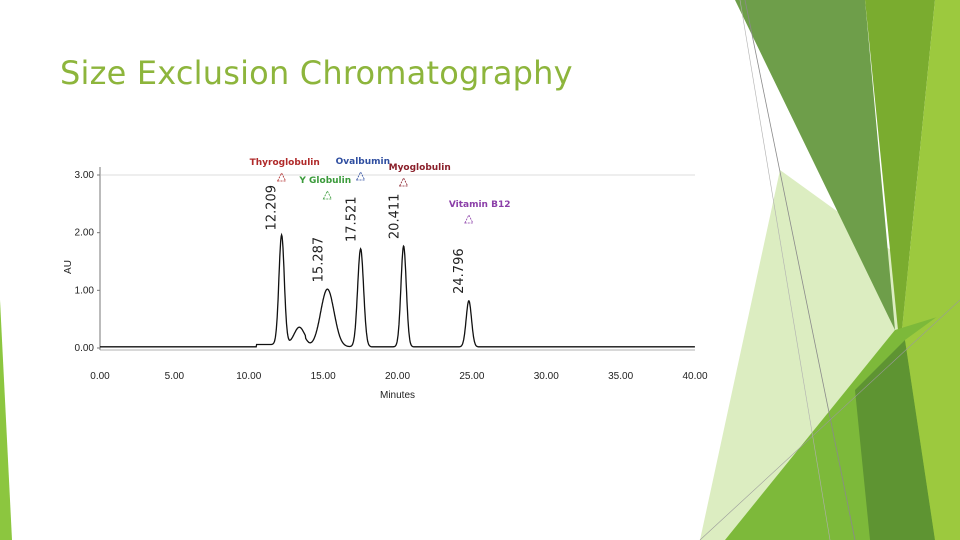 This screenshot has width=960, height=540. I want to click on chromatogram-trace, so click(397, 290).